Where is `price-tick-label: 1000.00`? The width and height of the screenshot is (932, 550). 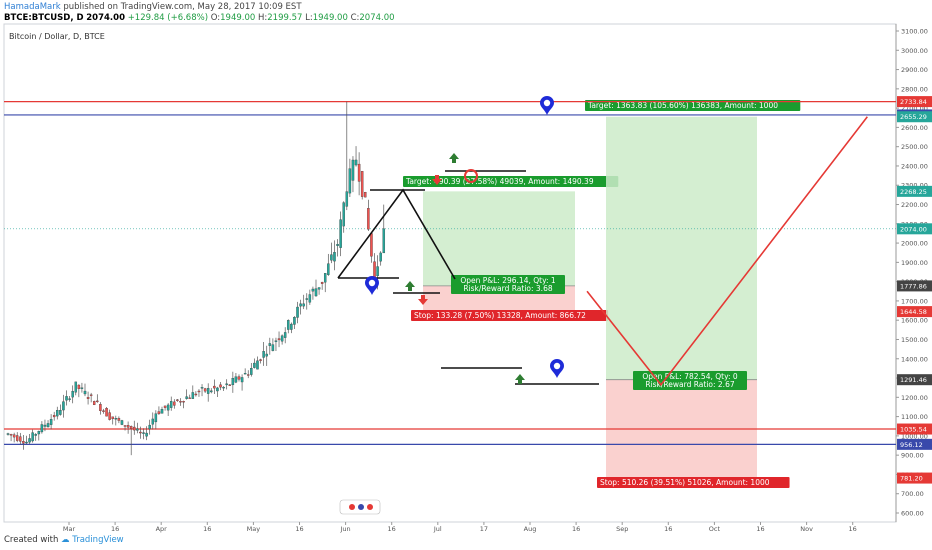 price-tick-label: 1000.00 is located at coordinates (914, 436).